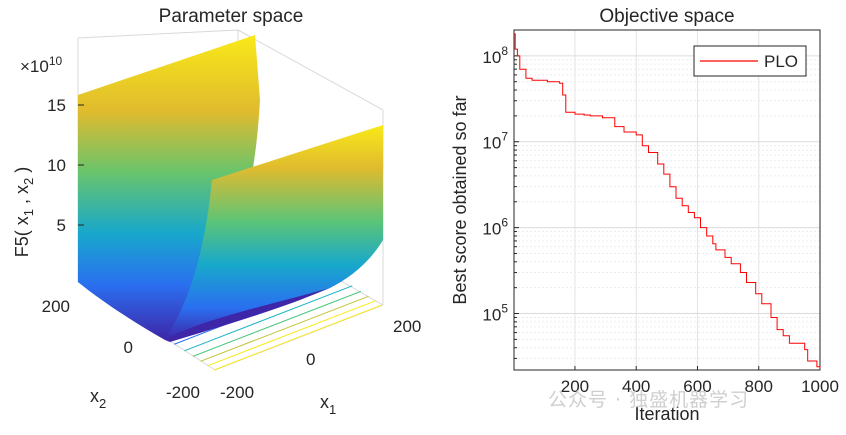  Describe the element at coordinates (121, 349) in the screenshot. I see `y-ticks: 200 0 -200` at that location.